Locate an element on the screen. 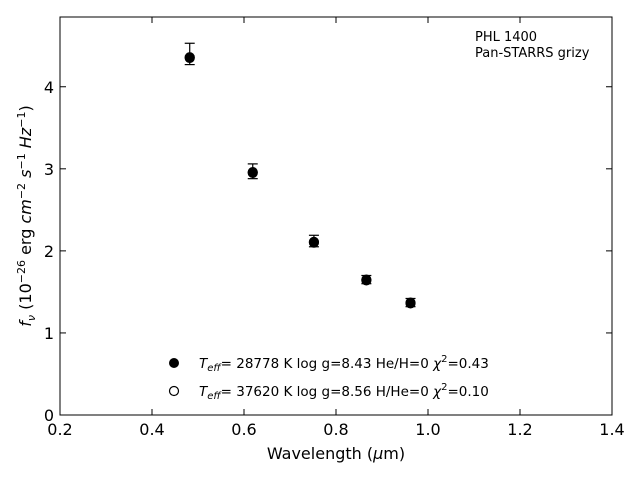 The height and width of the screenshot is (480, 640). x-tick-label: 0.4 is located at coordinates (151, 429).